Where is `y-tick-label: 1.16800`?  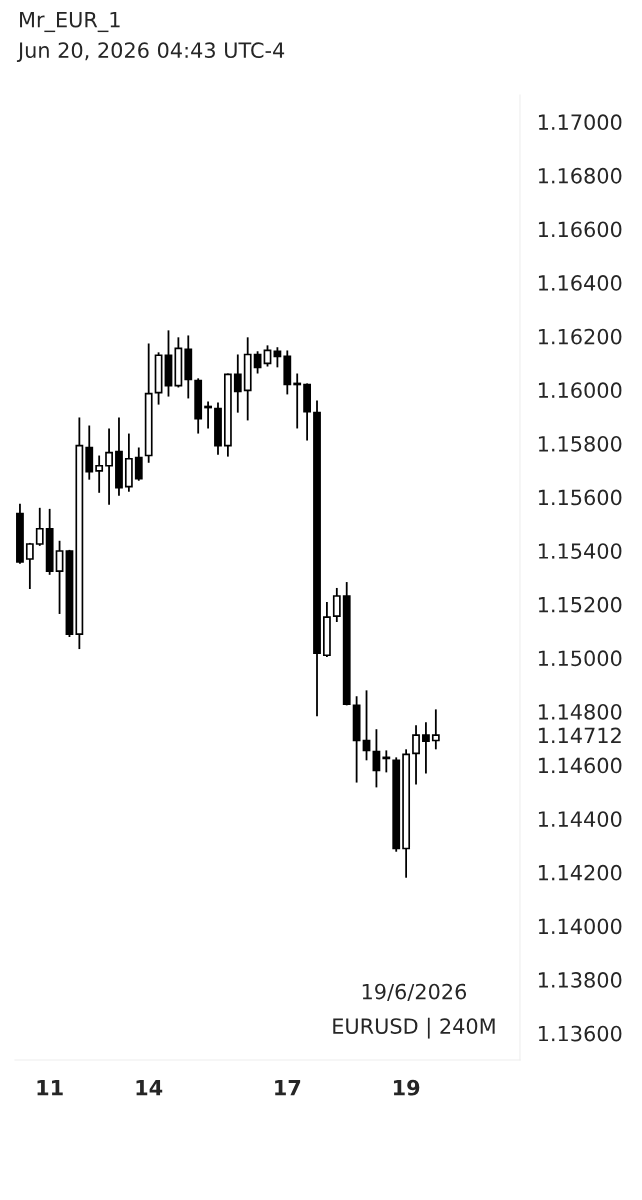 y-tick-label: 1.16800 is located at coordinates (580, 175).